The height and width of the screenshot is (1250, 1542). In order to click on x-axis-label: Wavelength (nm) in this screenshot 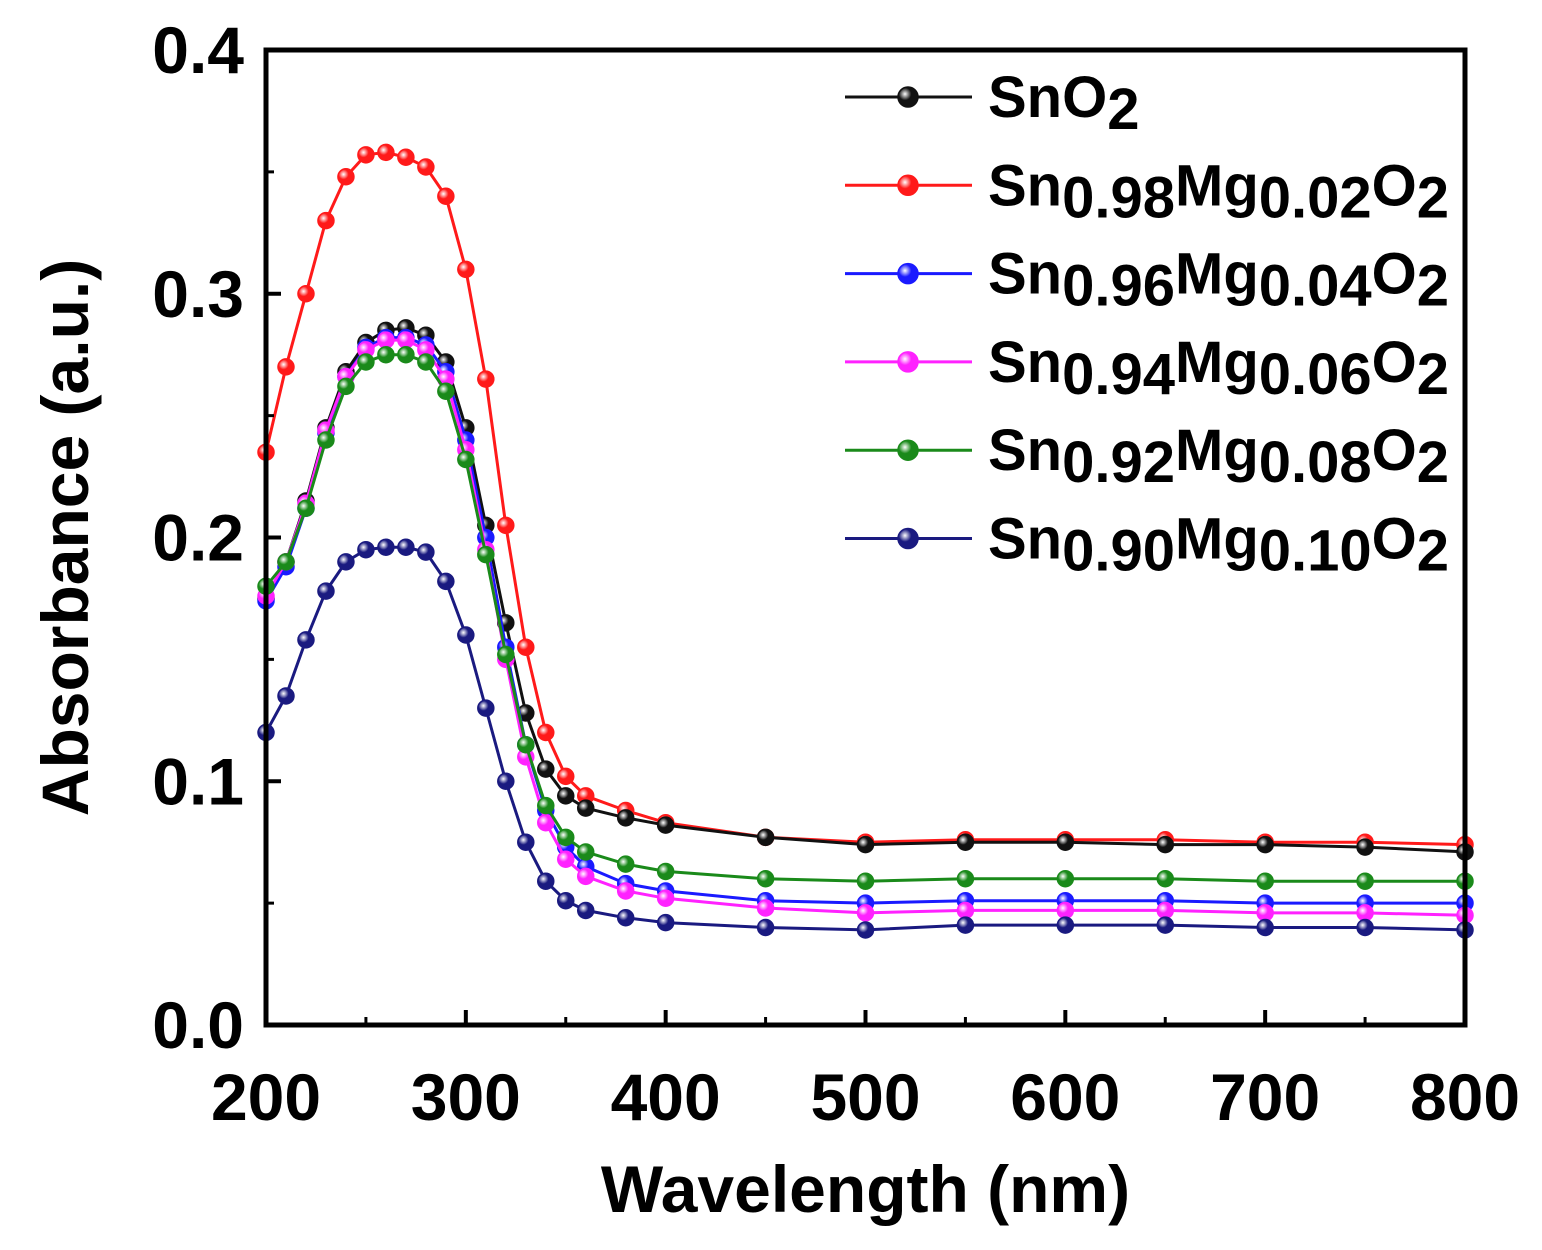, I will do `click(865, 1189)`.